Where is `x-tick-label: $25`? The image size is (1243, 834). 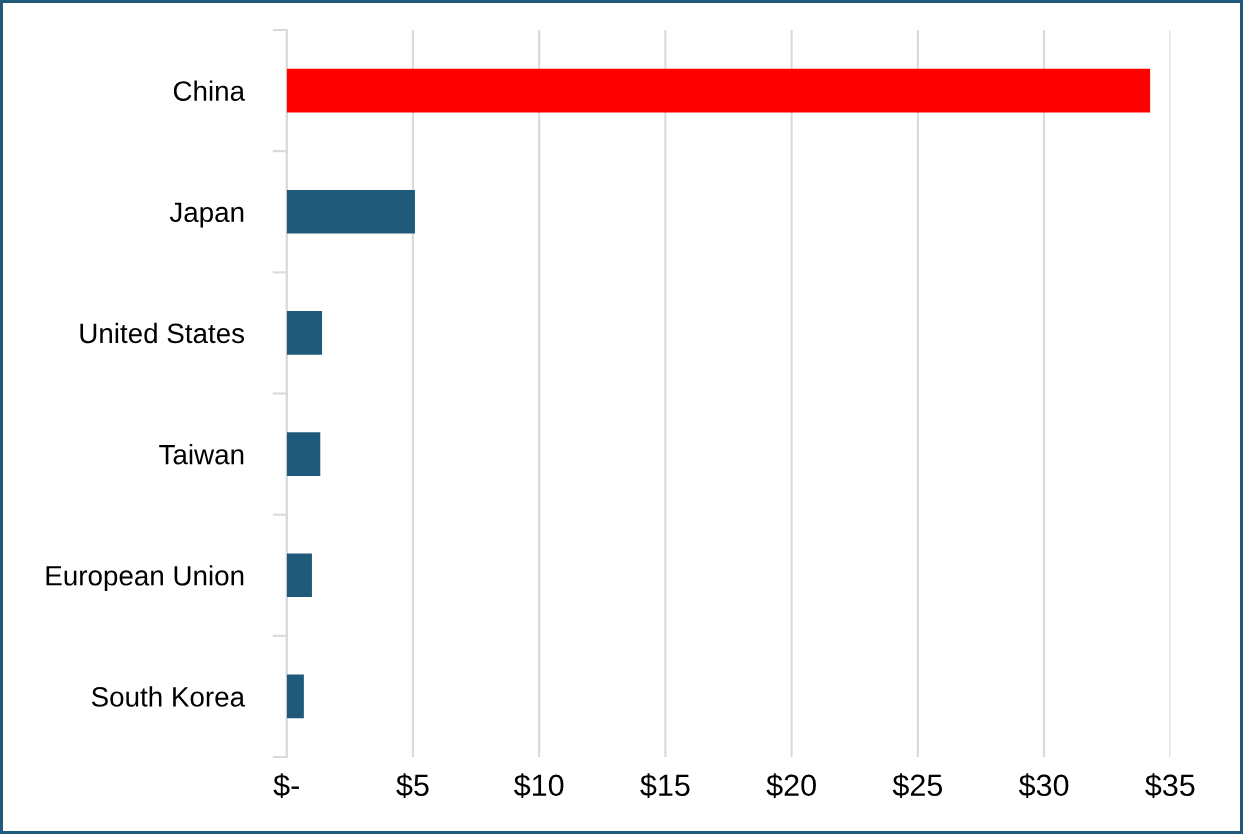
x-tick-label: $25 is located at coordinates (917, 785).